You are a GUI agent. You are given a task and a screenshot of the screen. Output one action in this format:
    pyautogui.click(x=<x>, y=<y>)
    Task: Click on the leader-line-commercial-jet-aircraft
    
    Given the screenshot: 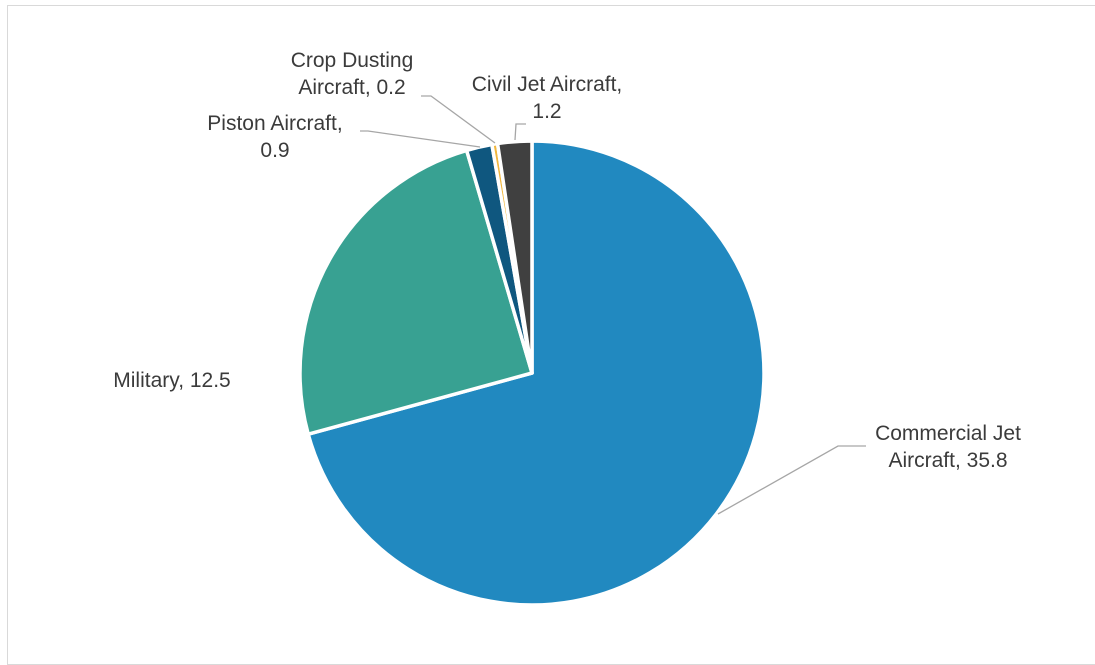 What is the action you would take?
    pyautogui.click(x=791, y=480)
    